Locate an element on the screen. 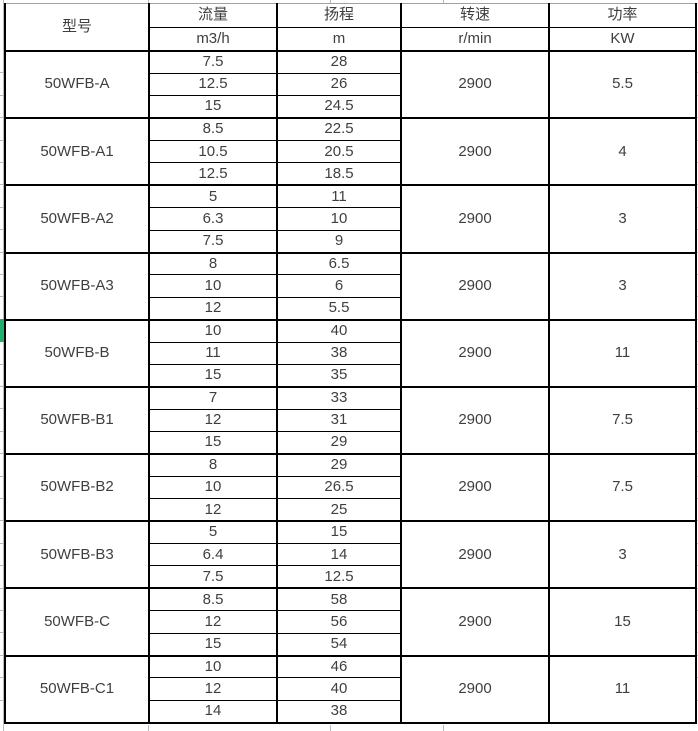 The image size is (698, 731). header-speed-unit: r/min is located at coordinates (474, 39).